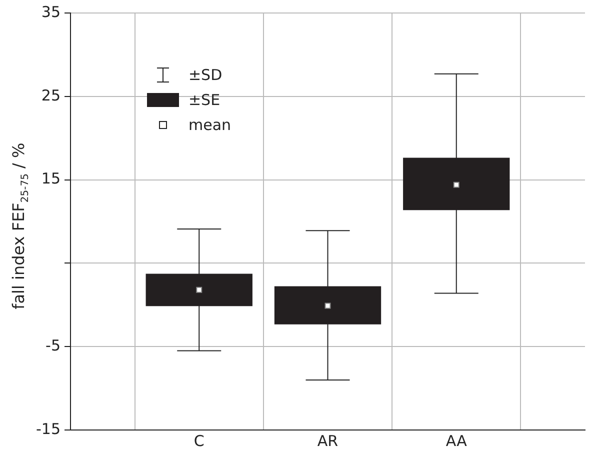  Describe the element at coordinates (204, 99) in the screenshot. I see `annotation: ±SE` at that location.